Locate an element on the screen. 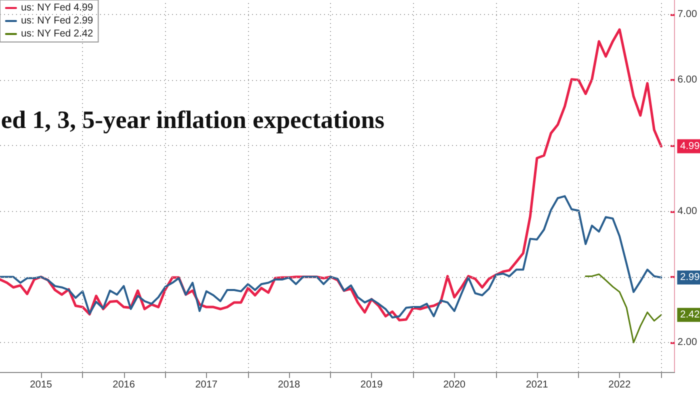  x-tick-label: 2020 is located at coordinates (454, 385).